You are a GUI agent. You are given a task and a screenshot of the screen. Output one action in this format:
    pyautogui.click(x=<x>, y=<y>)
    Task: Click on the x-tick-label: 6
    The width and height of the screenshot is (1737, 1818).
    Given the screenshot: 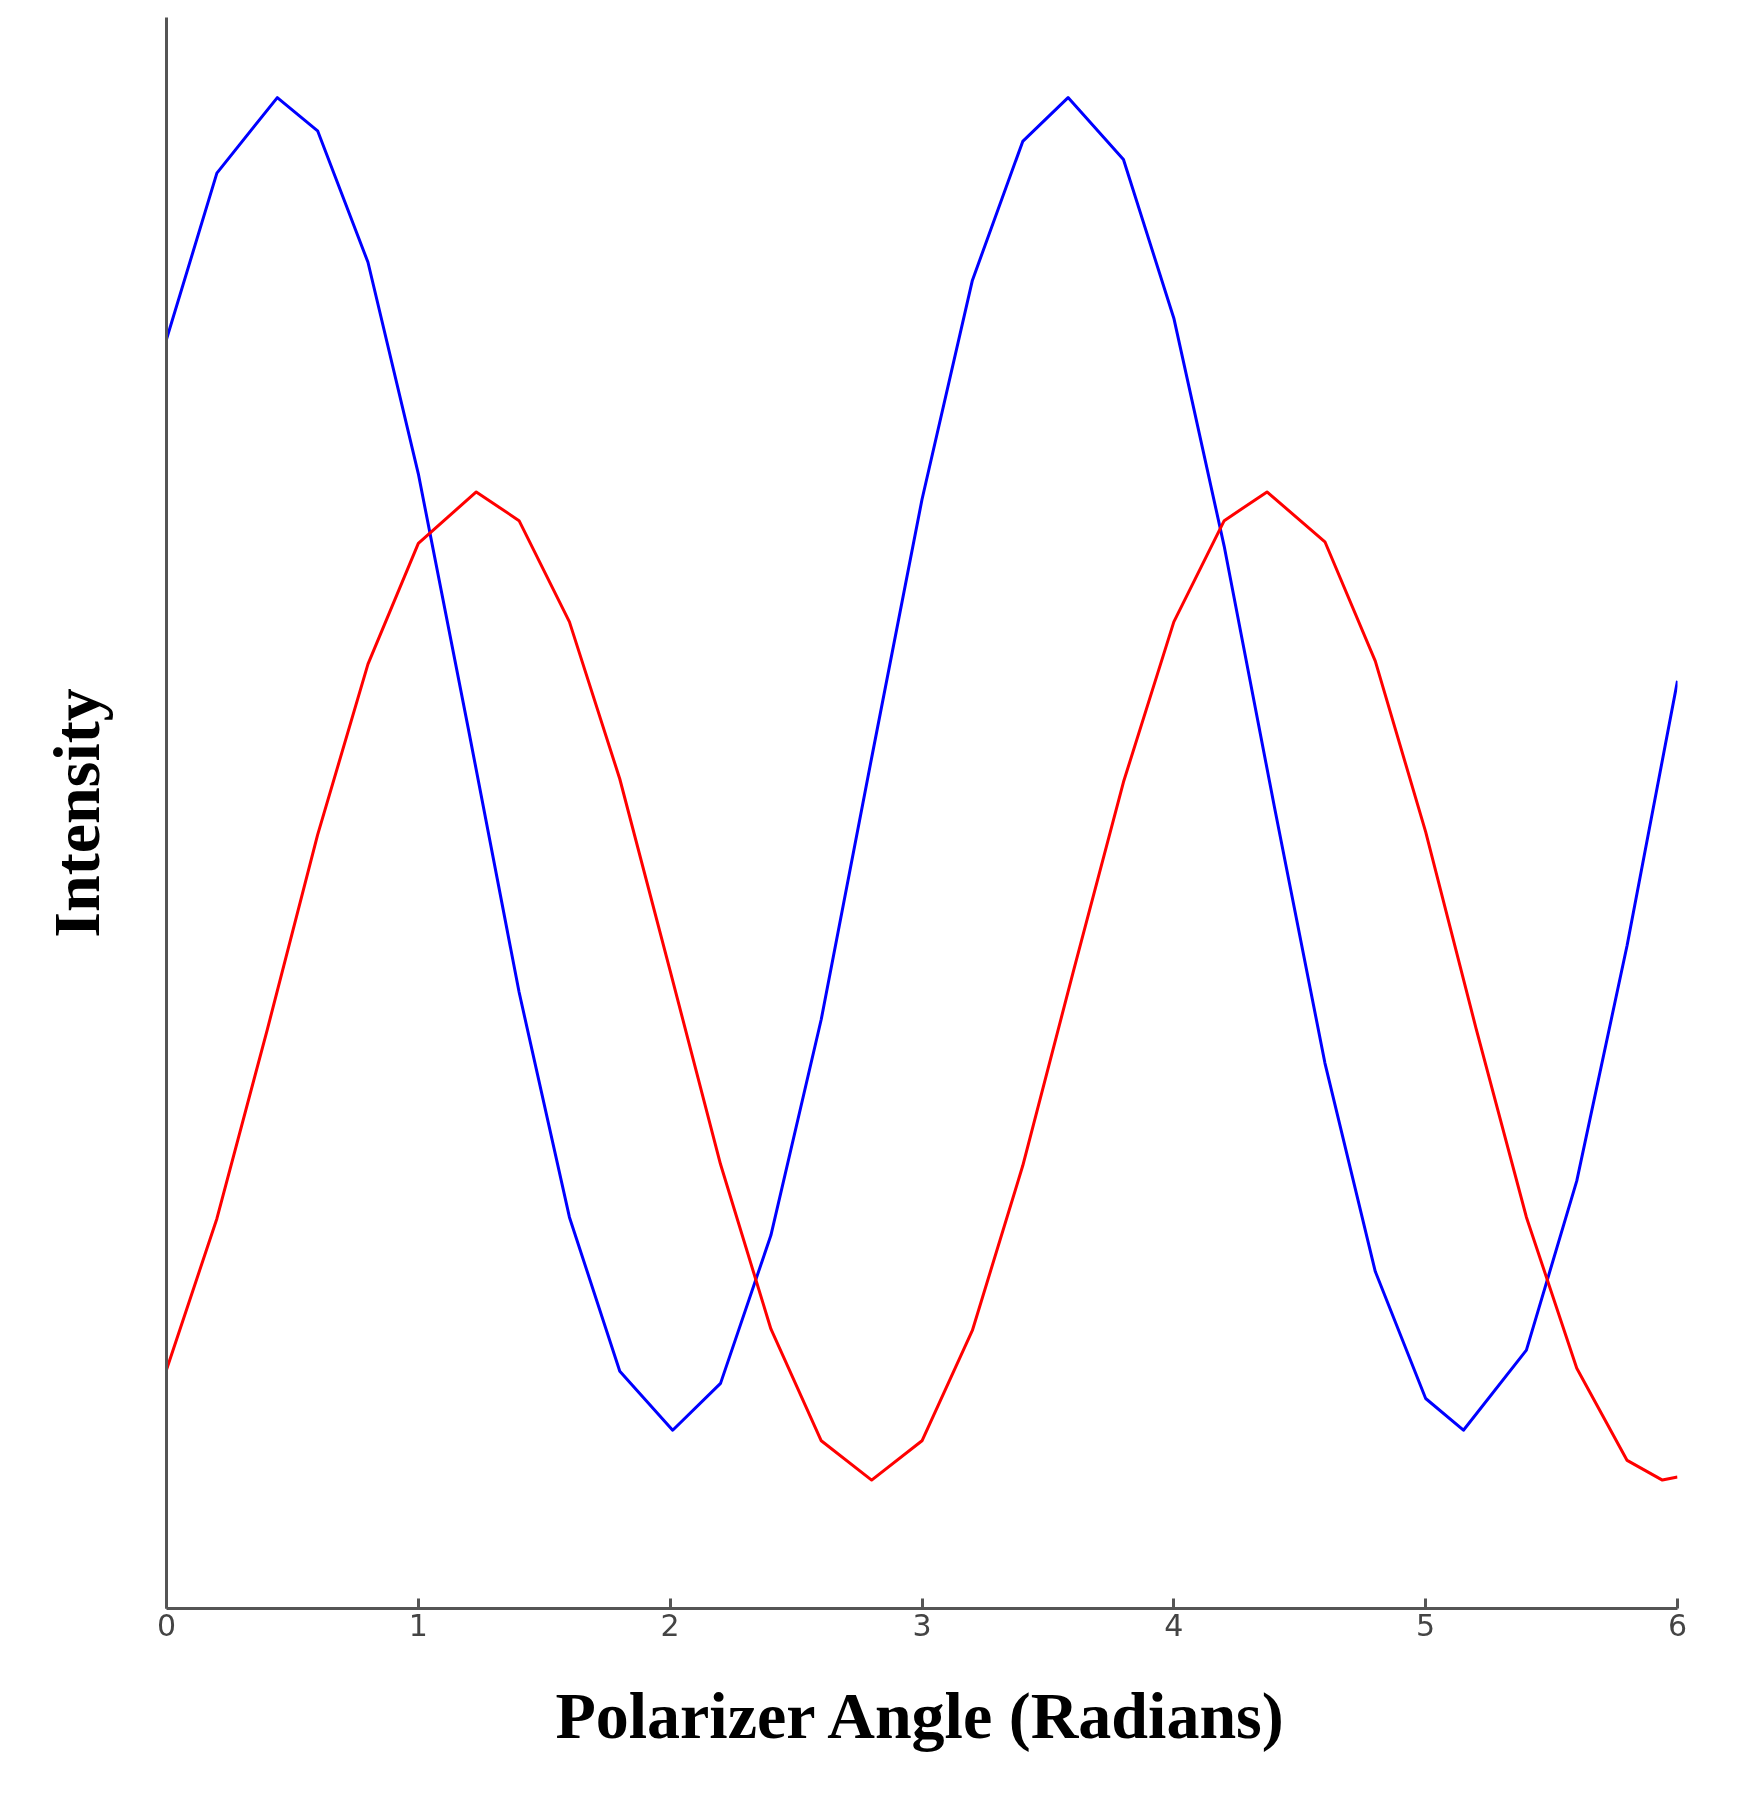 What is the action you would take?
    pyautogui.click(x=1677, y=1625)
    